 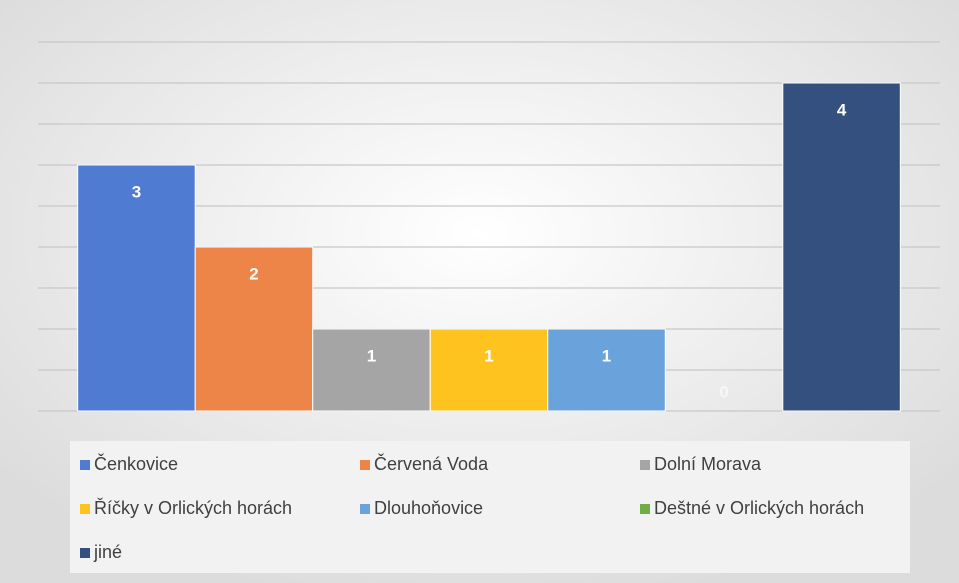 What do you see at coordinates (842, 109) in the screenshot?
I see `data-label: 4` at bounding box center [842, 109].